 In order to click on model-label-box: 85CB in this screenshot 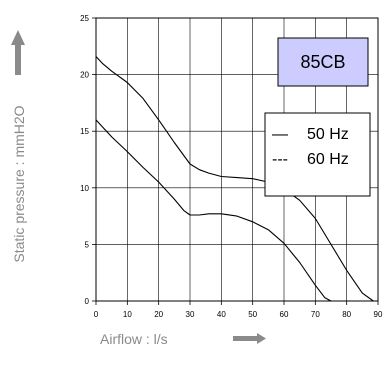, I will do `click(323, 62)`.